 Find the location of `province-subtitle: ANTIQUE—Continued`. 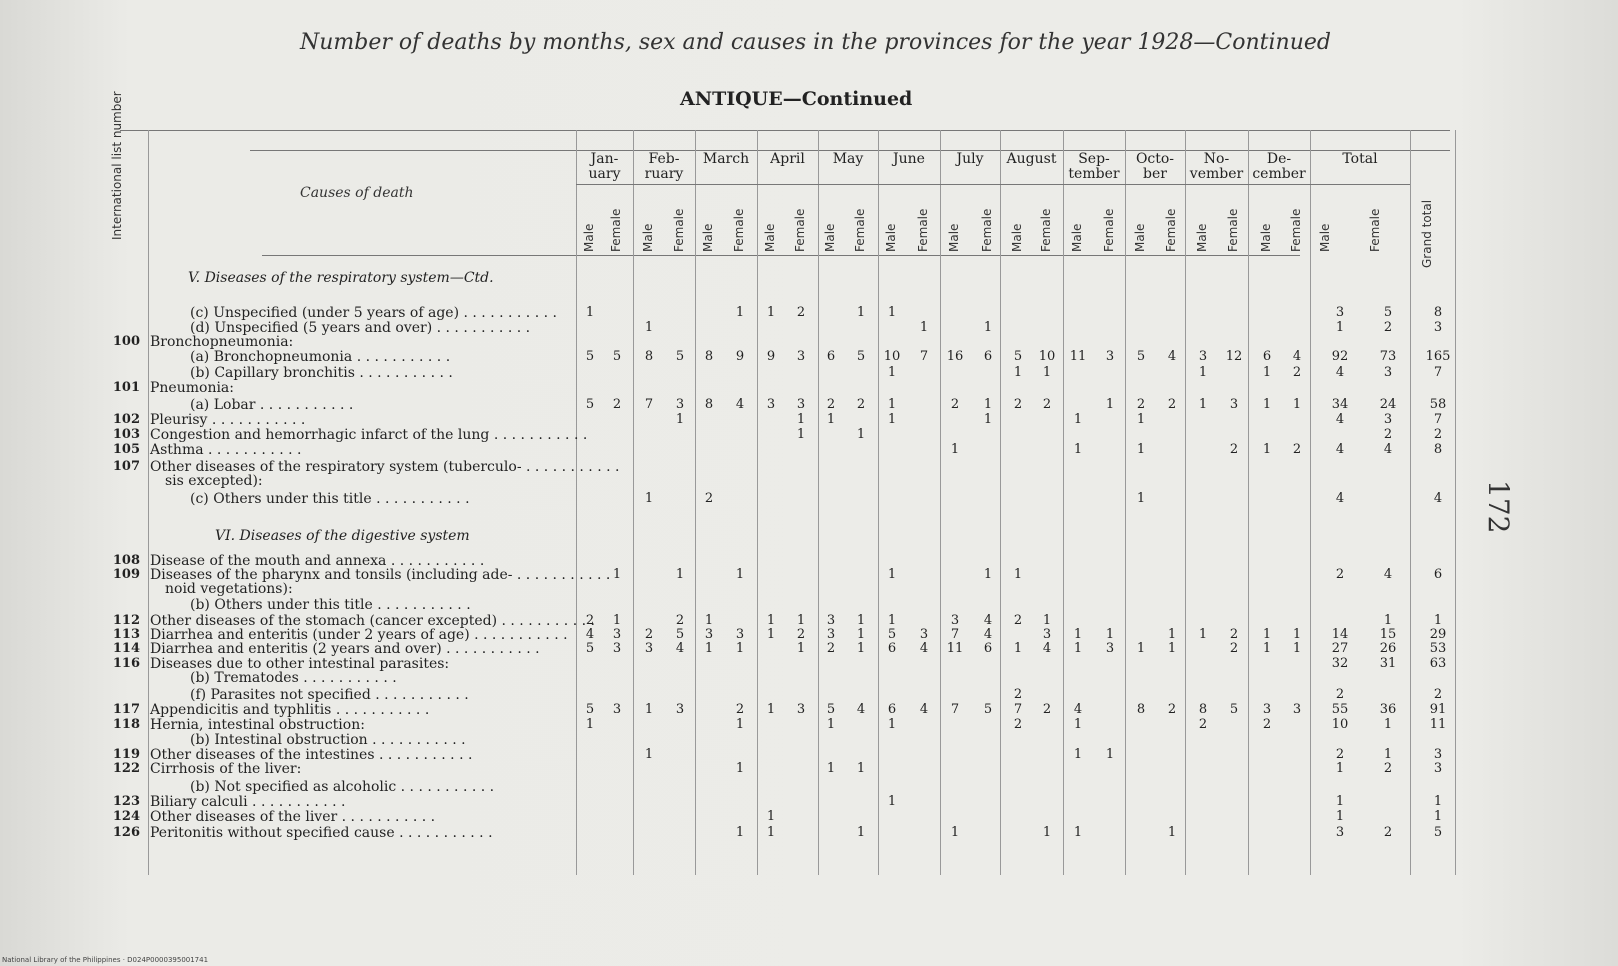

province-subtitle: ANTIQUE—Continued is located at coordinates (796, 99).